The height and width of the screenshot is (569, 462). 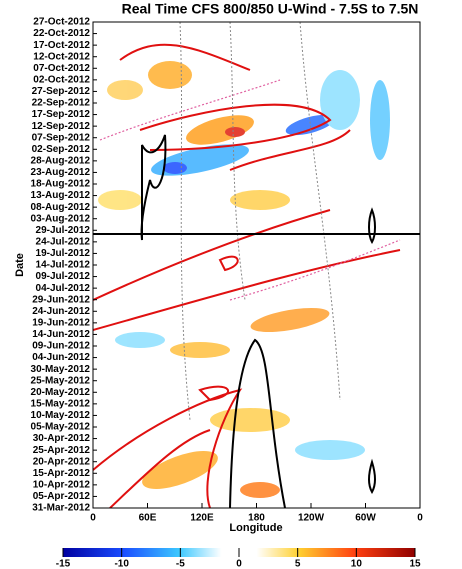 What do you see at coordinates (61, 207) in the screenshot?
I see `y-tick-label: 08-Aug-2012` at bounding box center [61, 207].